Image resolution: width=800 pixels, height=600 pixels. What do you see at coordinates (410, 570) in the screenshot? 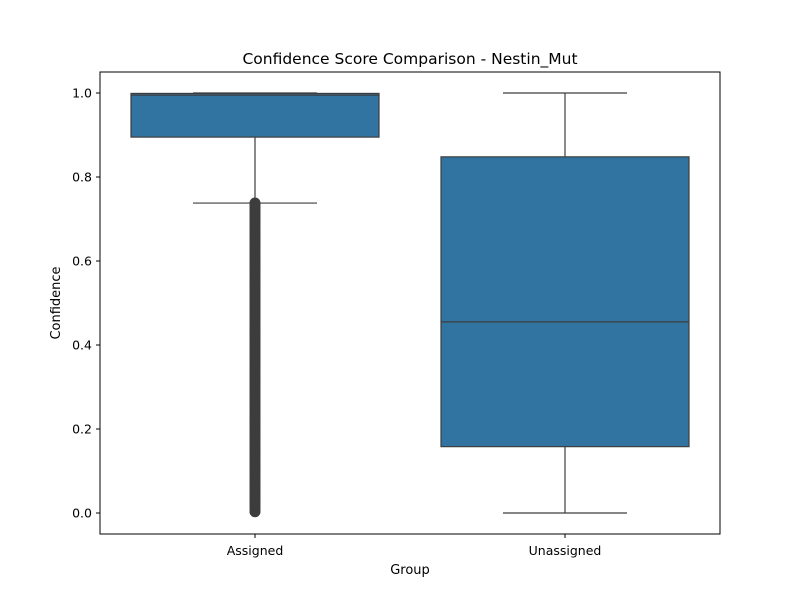
I see `x-axis-label: Group` at bounding box center [410, 570].